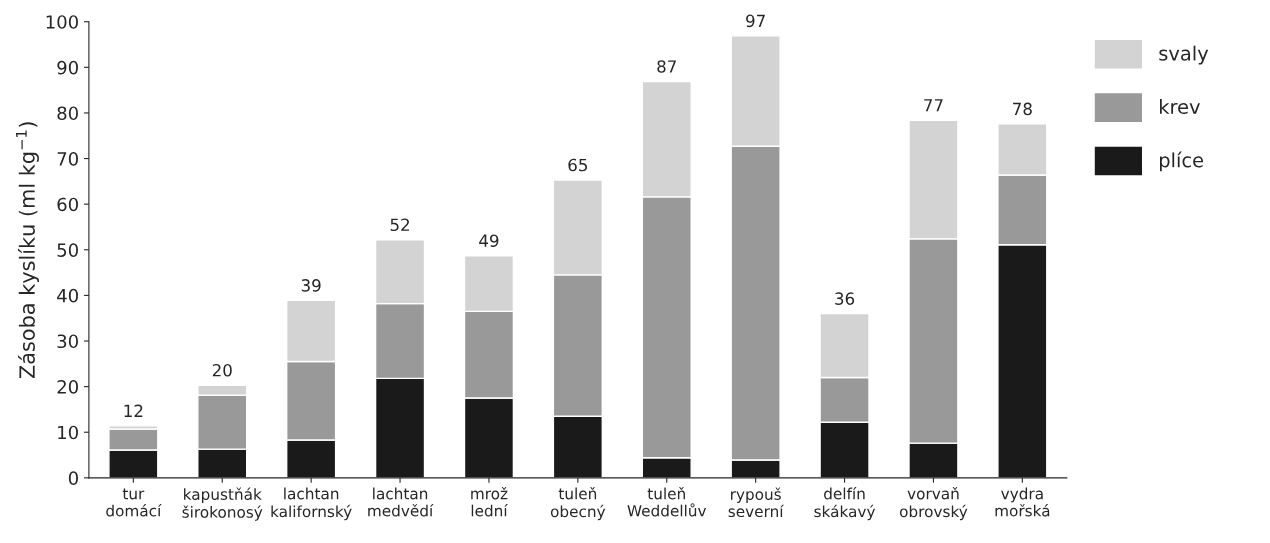  I want to click on legend-label: svaly, so click(1184, 55).